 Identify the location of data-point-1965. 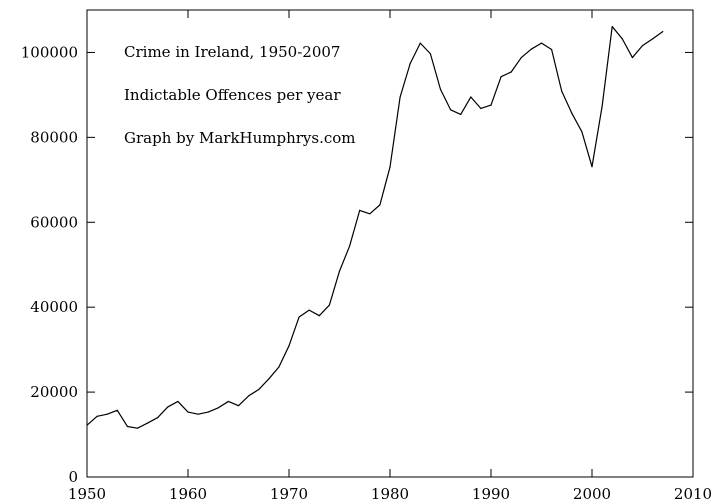
(238, 406).